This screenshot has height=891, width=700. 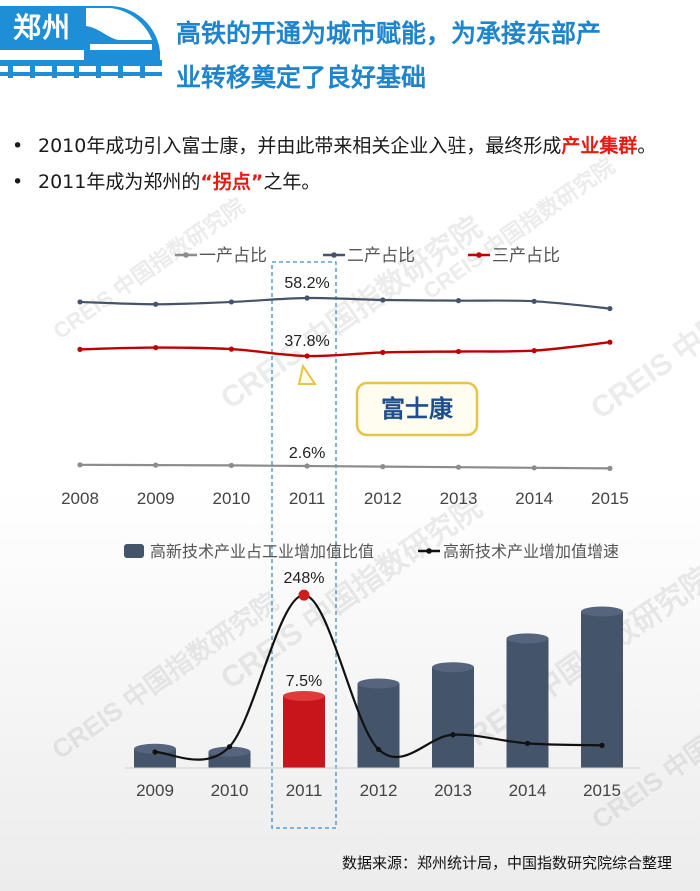 What do you see at coordinates (262, 552) in the screenshot?
I see `legend-label: 高新技术产业占工业增加值比值` at bounding box center [262, 552].